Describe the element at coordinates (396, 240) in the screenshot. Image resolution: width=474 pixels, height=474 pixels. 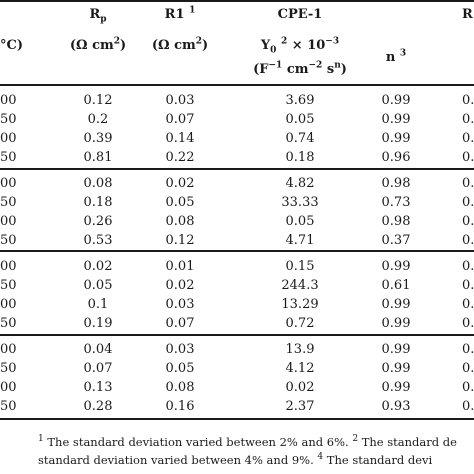
I see `cell-n: 0.37` at that location.